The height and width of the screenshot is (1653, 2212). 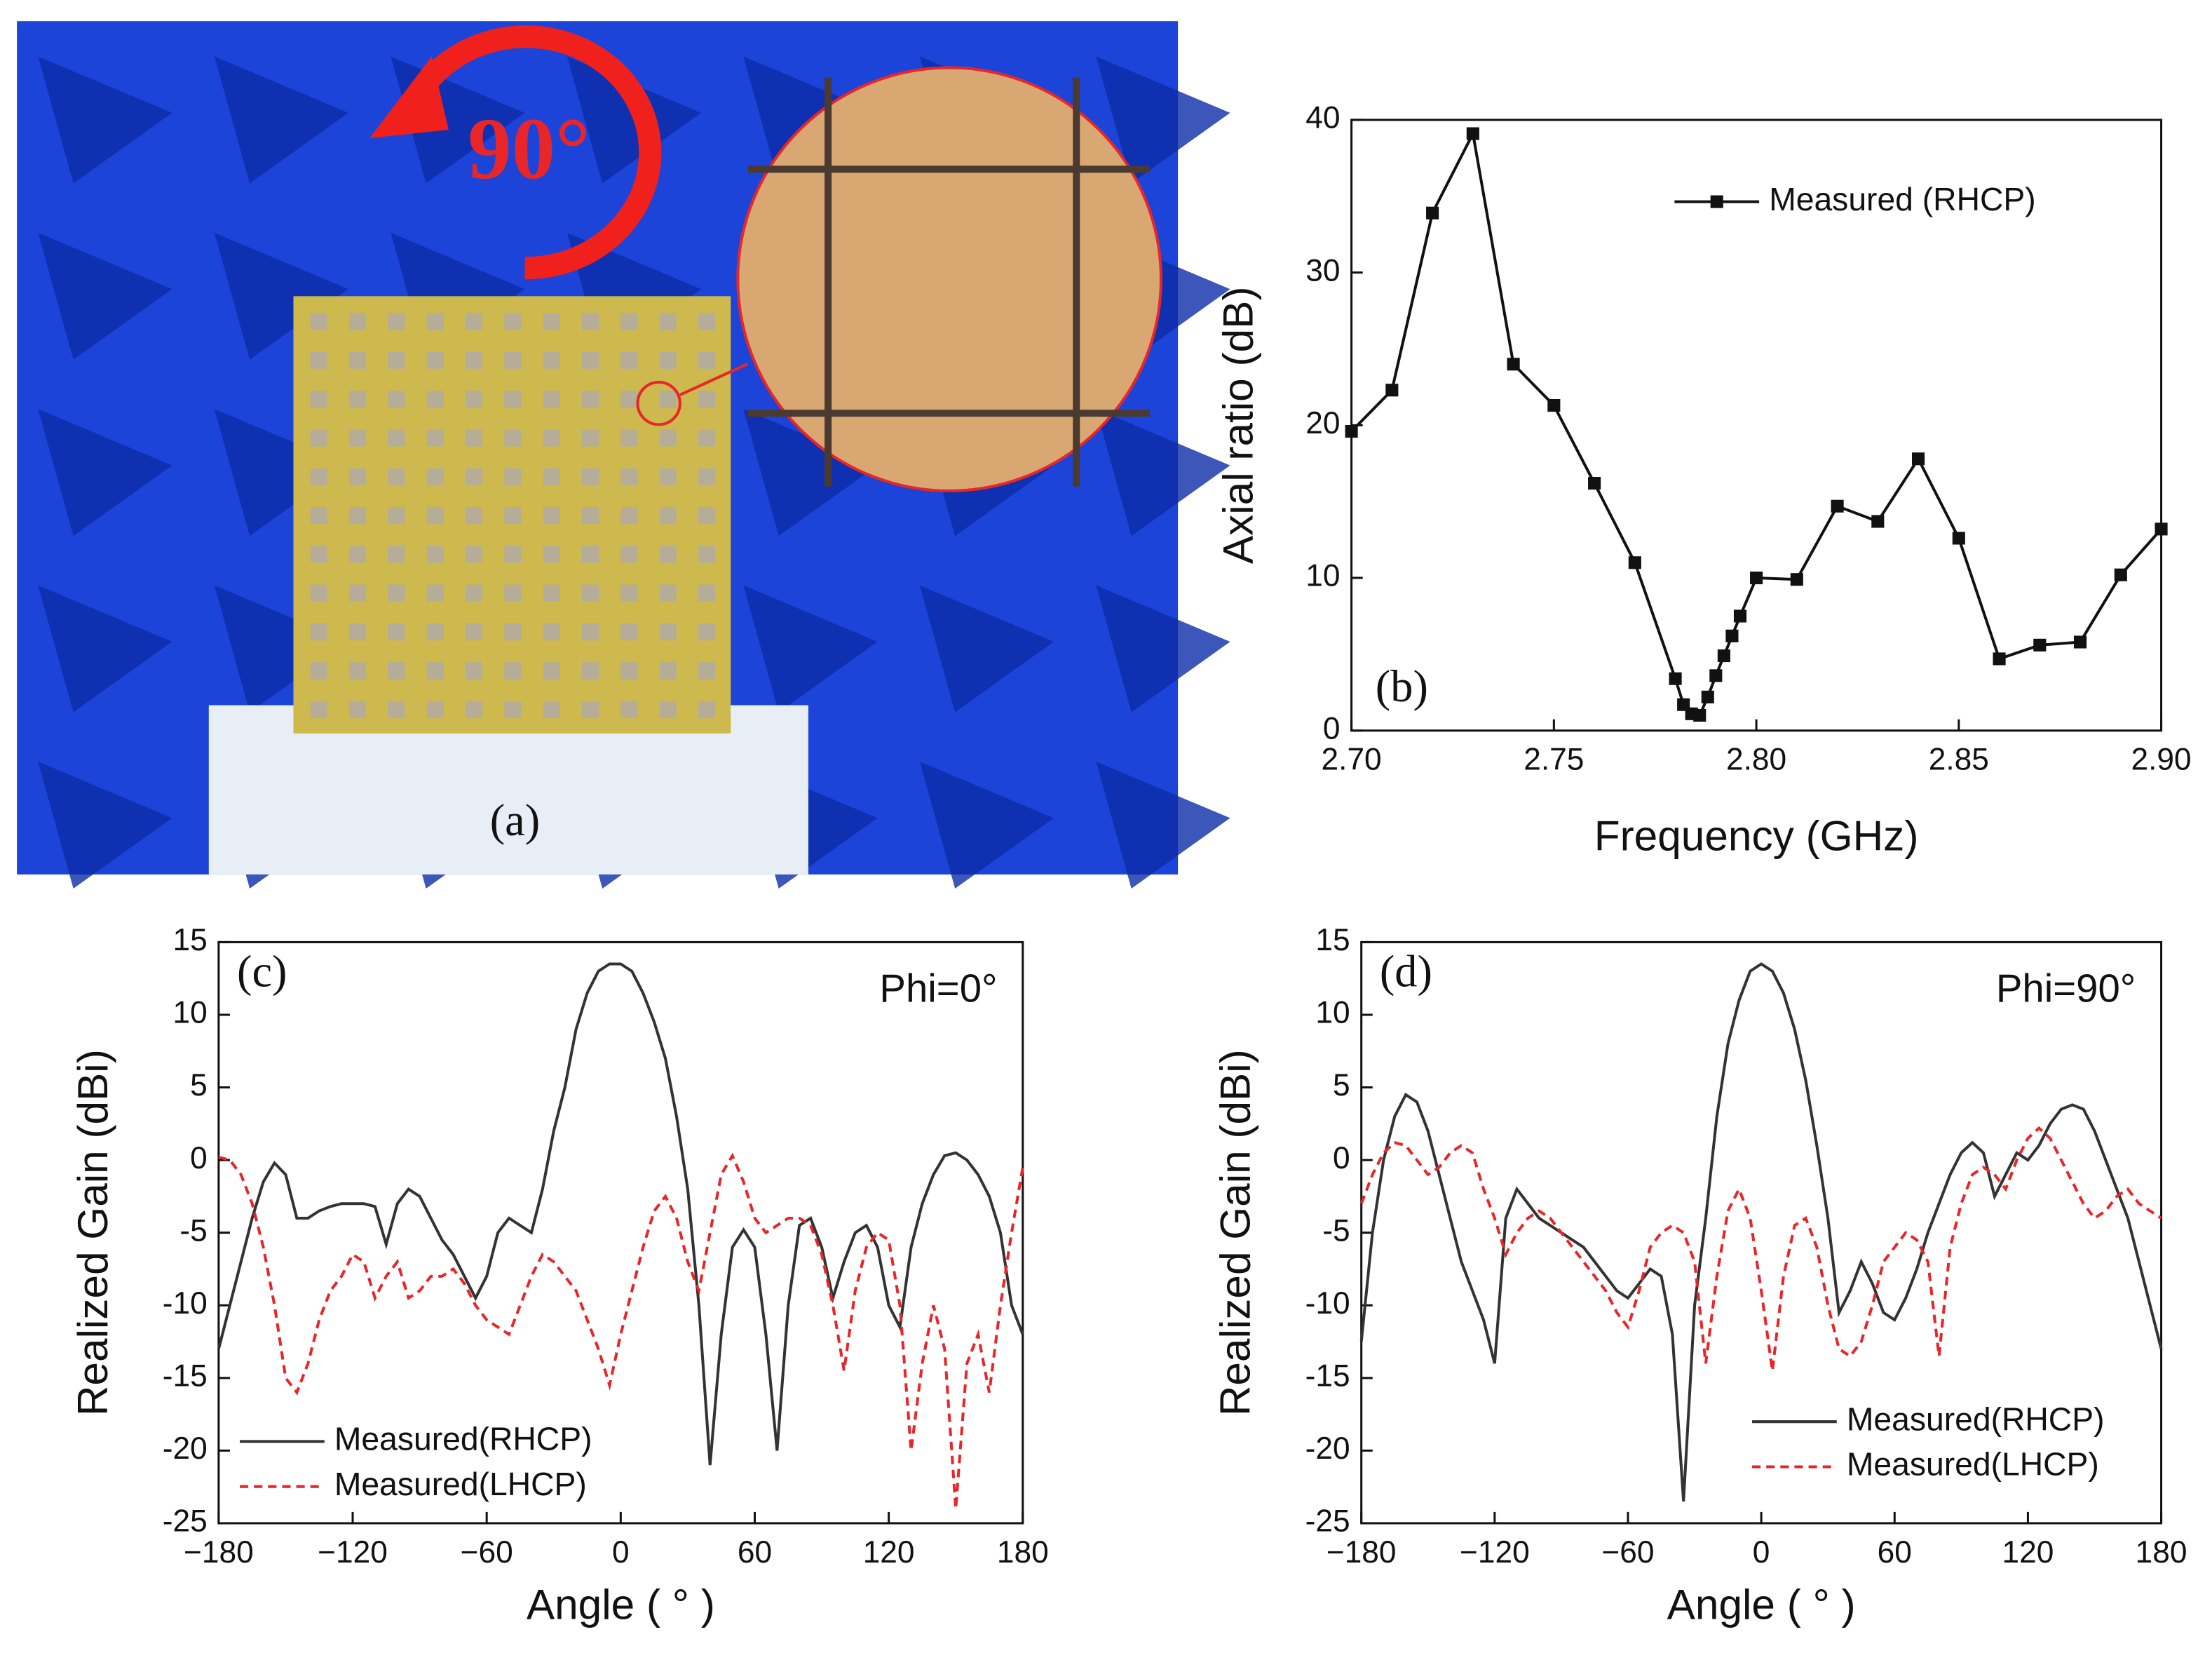 I want to click on zoom-gaps, so click(x=948, y=282).